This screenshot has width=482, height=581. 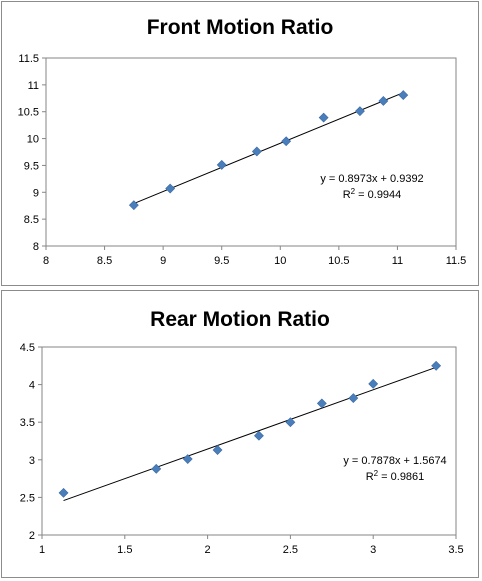 I want to click on rear-r-squared: R2 = 0.9861, so click(x=395, y=476).